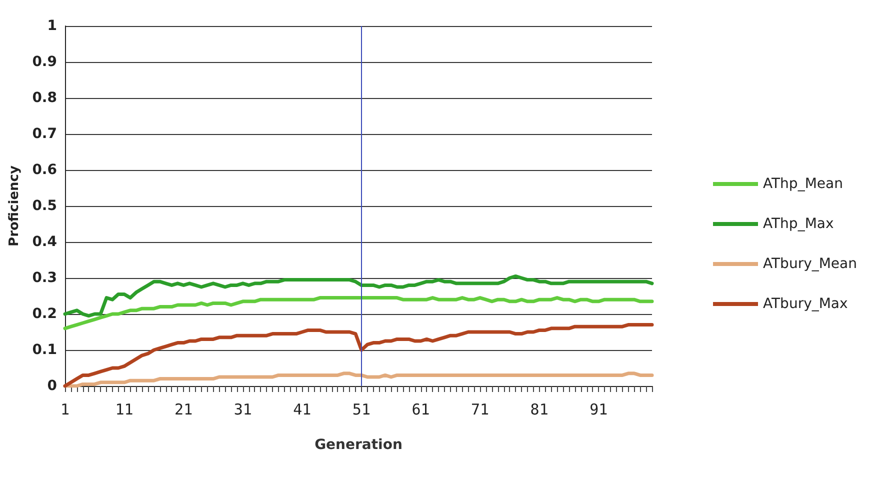 The image size is (882, 488). I want to click on y-tick-label: 0.9, so click(44, 62).